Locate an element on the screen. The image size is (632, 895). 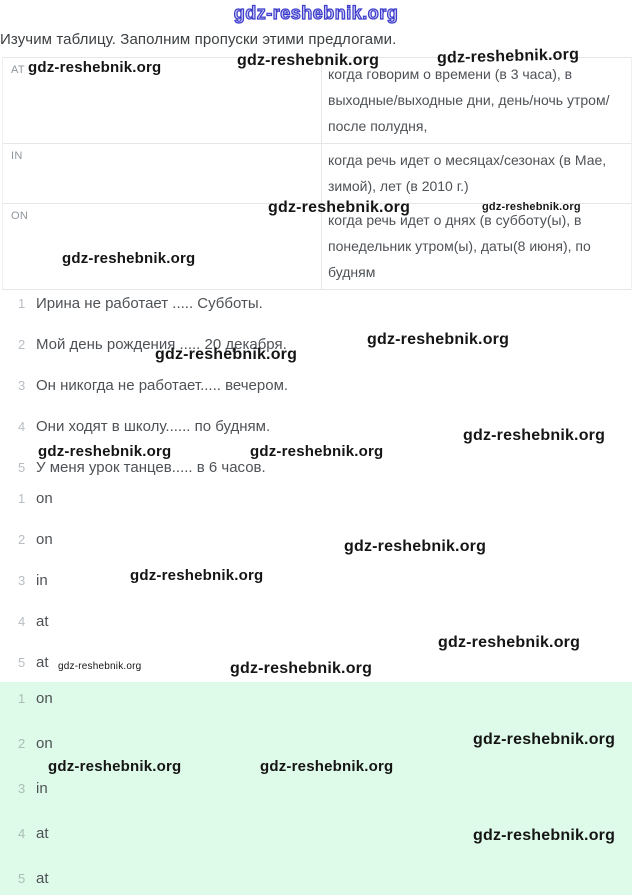
item-text: У меня урок танцев..... в 6 часов. is located at coordinates (151, 467).